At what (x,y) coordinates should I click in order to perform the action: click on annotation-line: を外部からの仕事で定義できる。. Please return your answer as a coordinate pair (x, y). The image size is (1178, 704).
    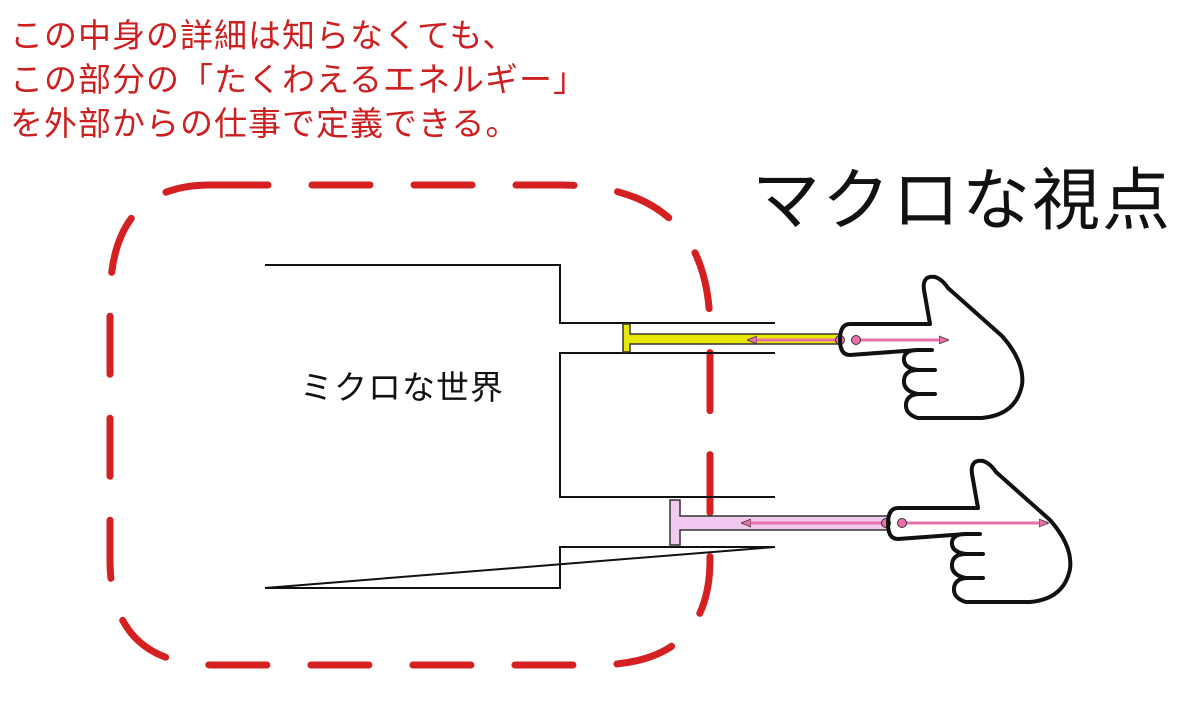
    Looking at the image, I should click on (265, 123).